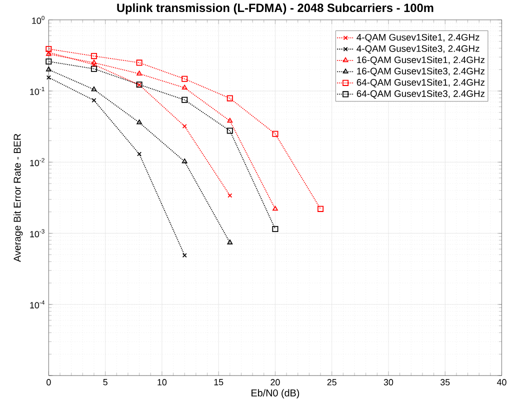 The width and height of the screenshot is (510, 416). Describe the element at coordinates (421, 71) in the screenshot. I see `legend-label: 16-QAM Gusev1Site3, 2.4GHz` at that location.